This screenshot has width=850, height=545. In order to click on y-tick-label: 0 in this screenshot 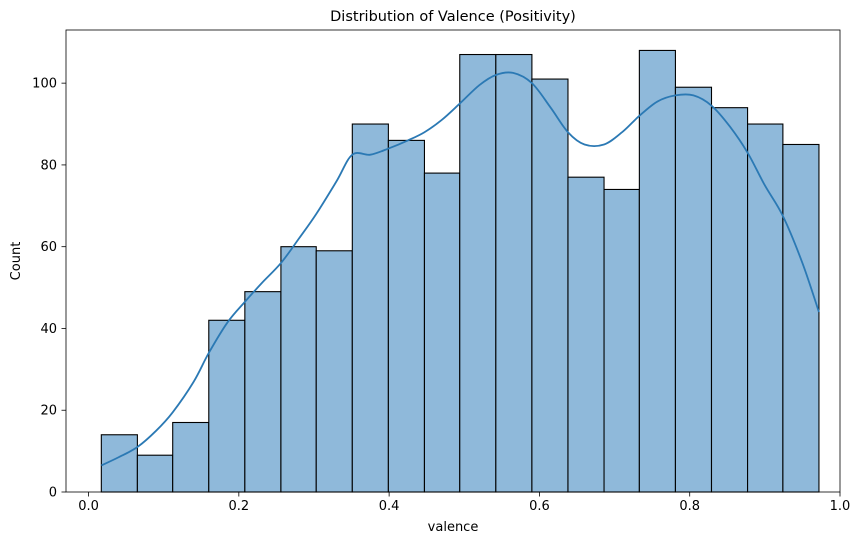, I will do `click(53, 493)`.